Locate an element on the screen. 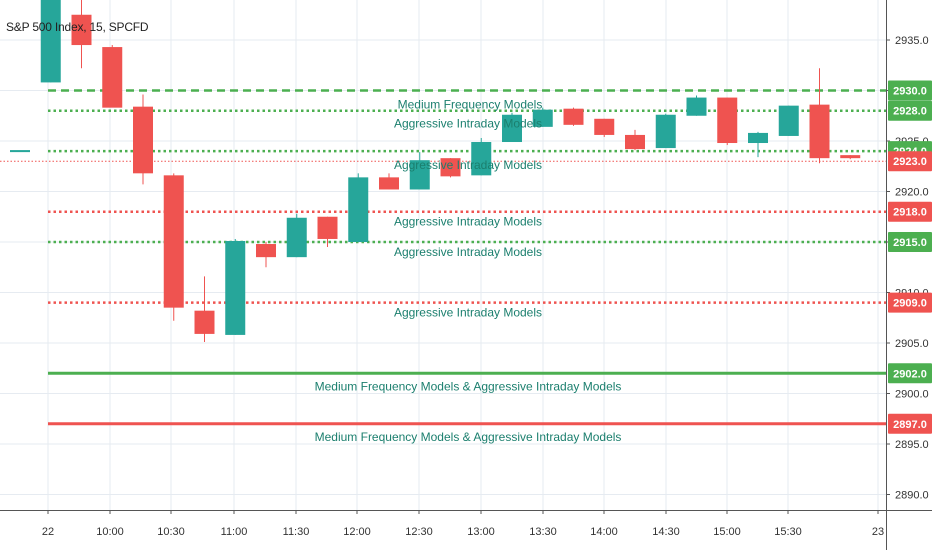 Image resolution: width=932 pixels, height=550 pixels. time-tick-label: 14:30 is located at coordinates (666, 532).